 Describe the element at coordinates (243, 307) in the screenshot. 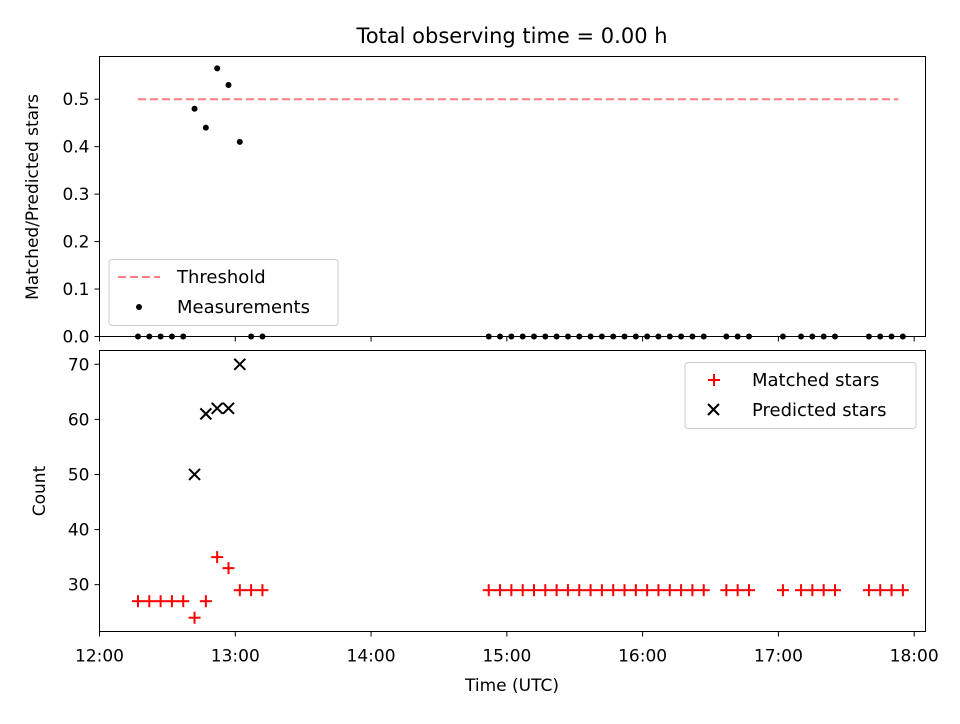

I see `legend-measurements-label: Measurements` at that location.